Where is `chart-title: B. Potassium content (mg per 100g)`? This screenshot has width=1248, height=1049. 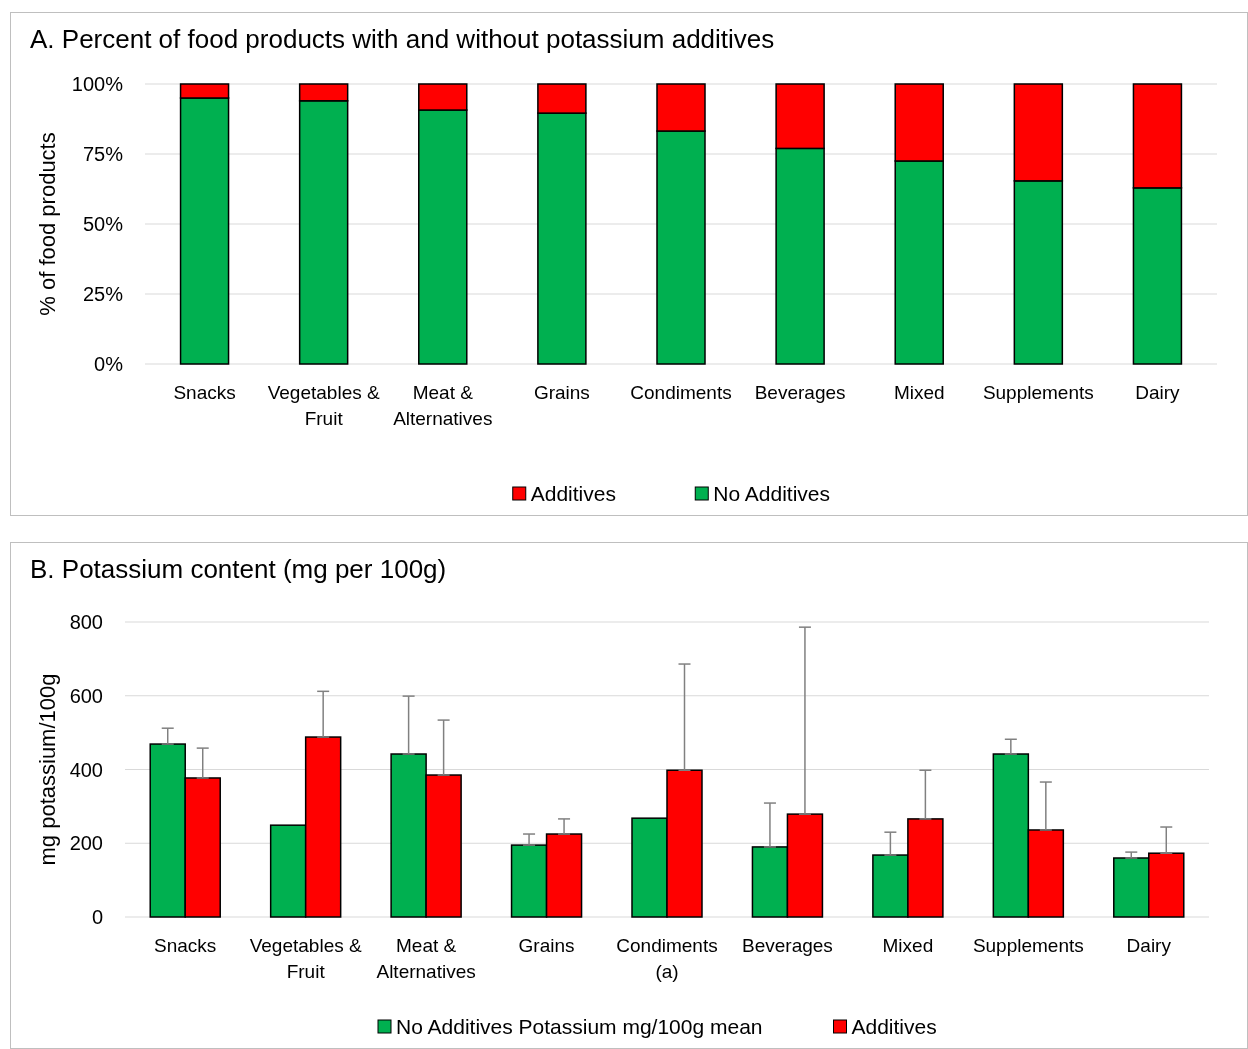
chart-title: B. Potassium content (mg per 100g) is located at coordinates (238, 569).